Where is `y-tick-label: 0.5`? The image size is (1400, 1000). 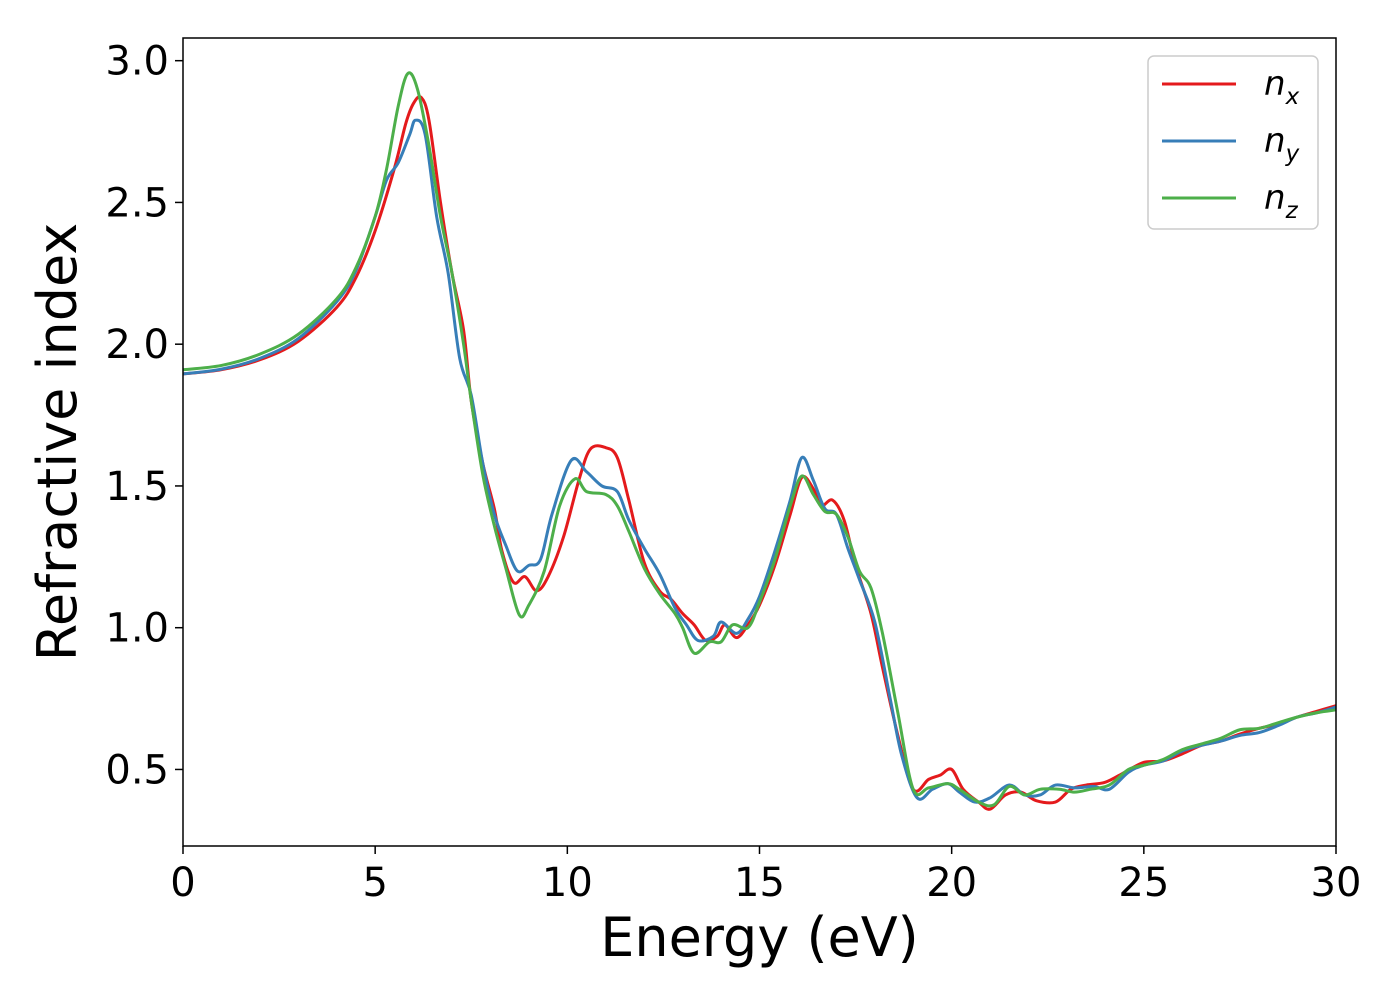 y-tick-label: 0.5 is located at coordinates (137, 770).